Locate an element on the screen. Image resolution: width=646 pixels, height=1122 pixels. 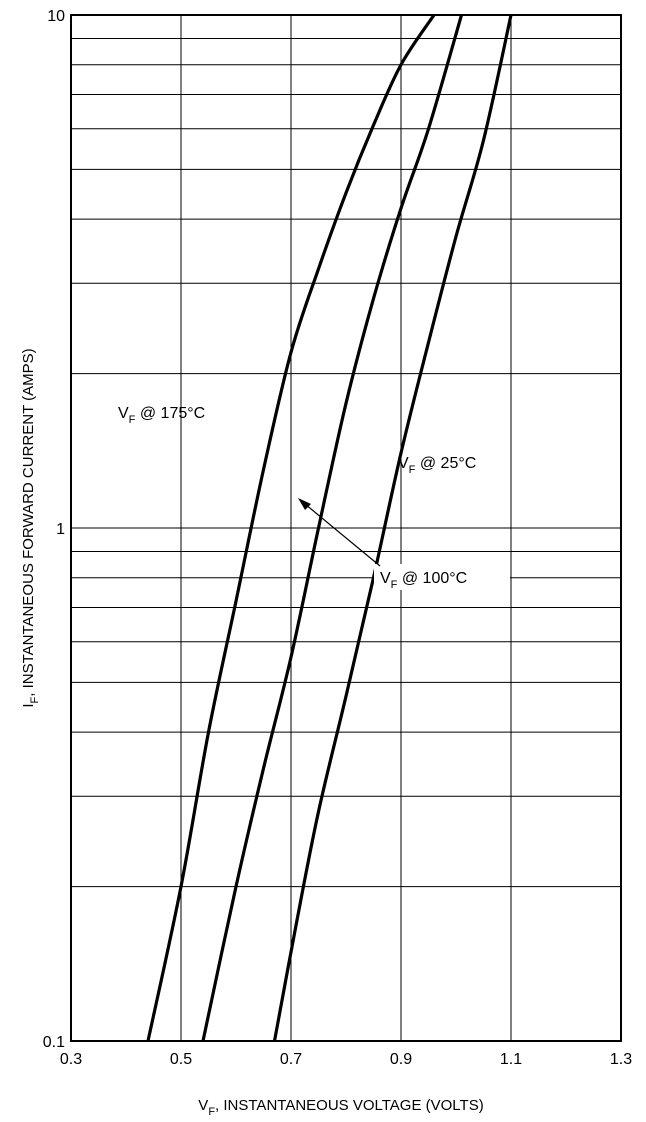
series-label-25: VF @ 25°C is located at coordinates (437, 465).